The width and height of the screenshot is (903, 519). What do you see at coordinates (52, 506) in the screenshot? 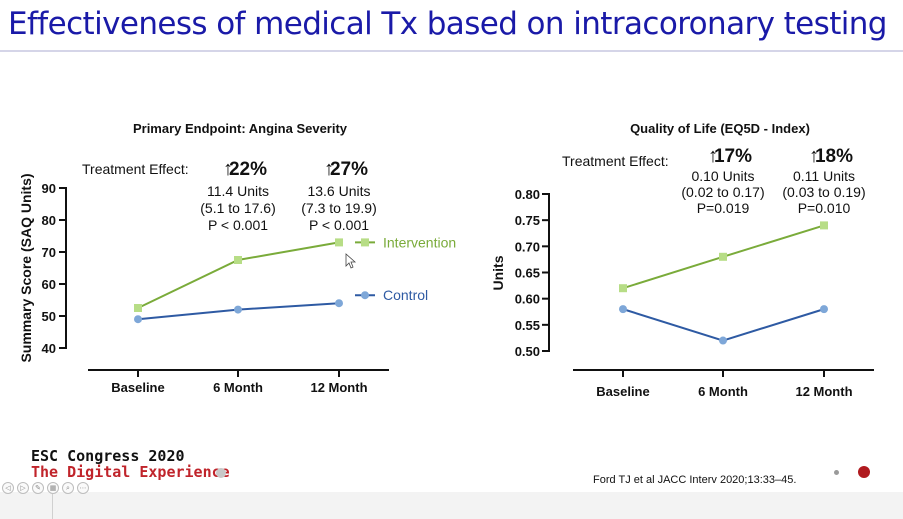
I see `divider` at bounding box center [52, 506].